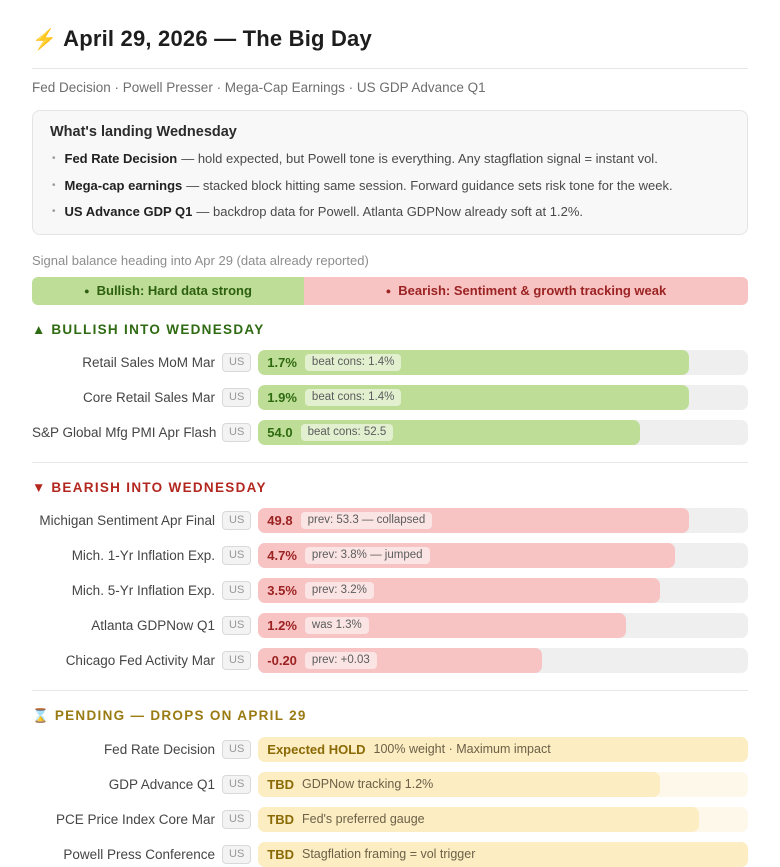 The width and height of the screenshot is (780, 867). I want to click on indicator-bar-fill: 3.5% prev: 3.2%, so click(459, 590).